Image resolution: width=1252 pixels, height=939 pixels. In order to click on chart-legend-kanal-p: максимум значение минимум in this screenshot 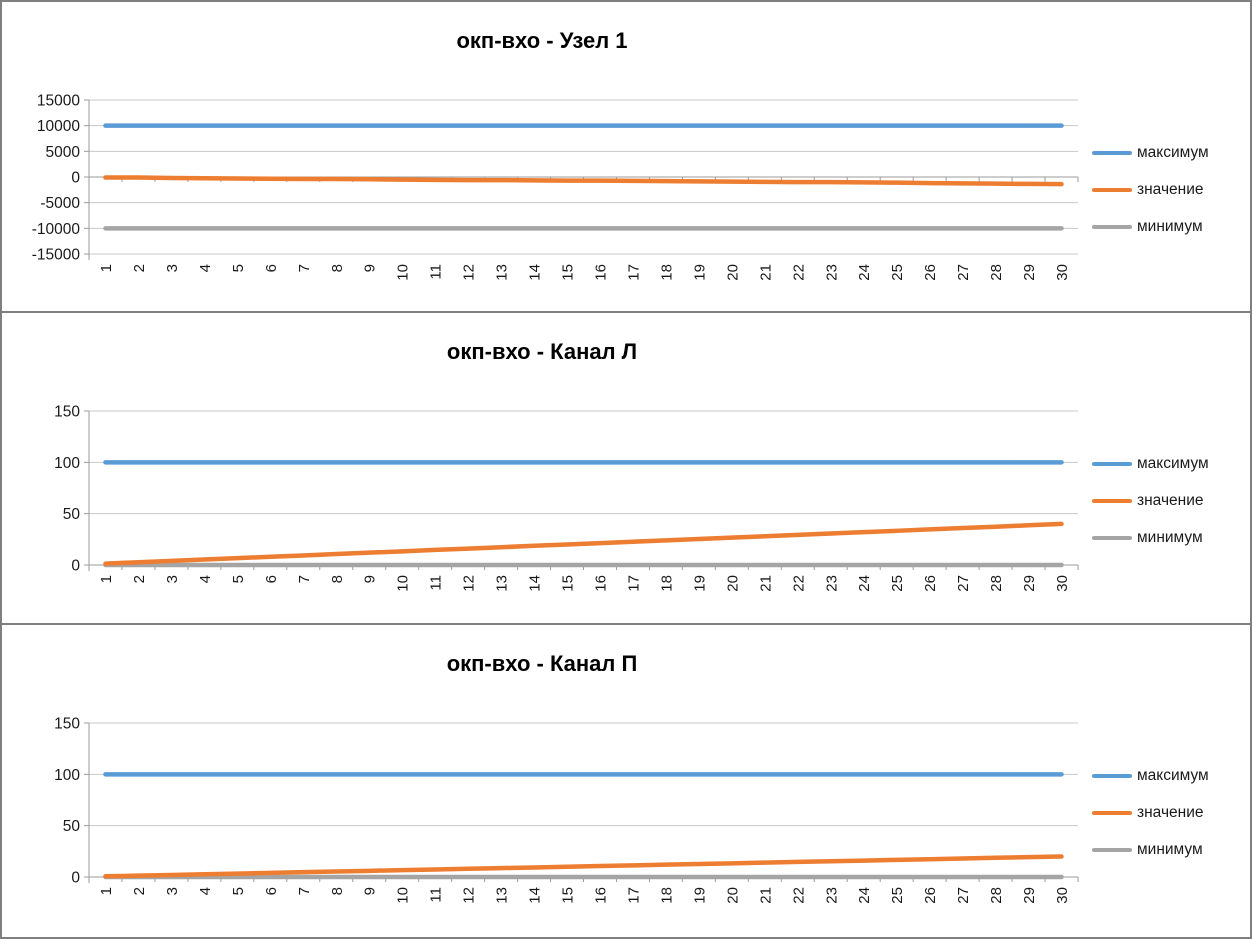, I will do `click(1150, 813)`.